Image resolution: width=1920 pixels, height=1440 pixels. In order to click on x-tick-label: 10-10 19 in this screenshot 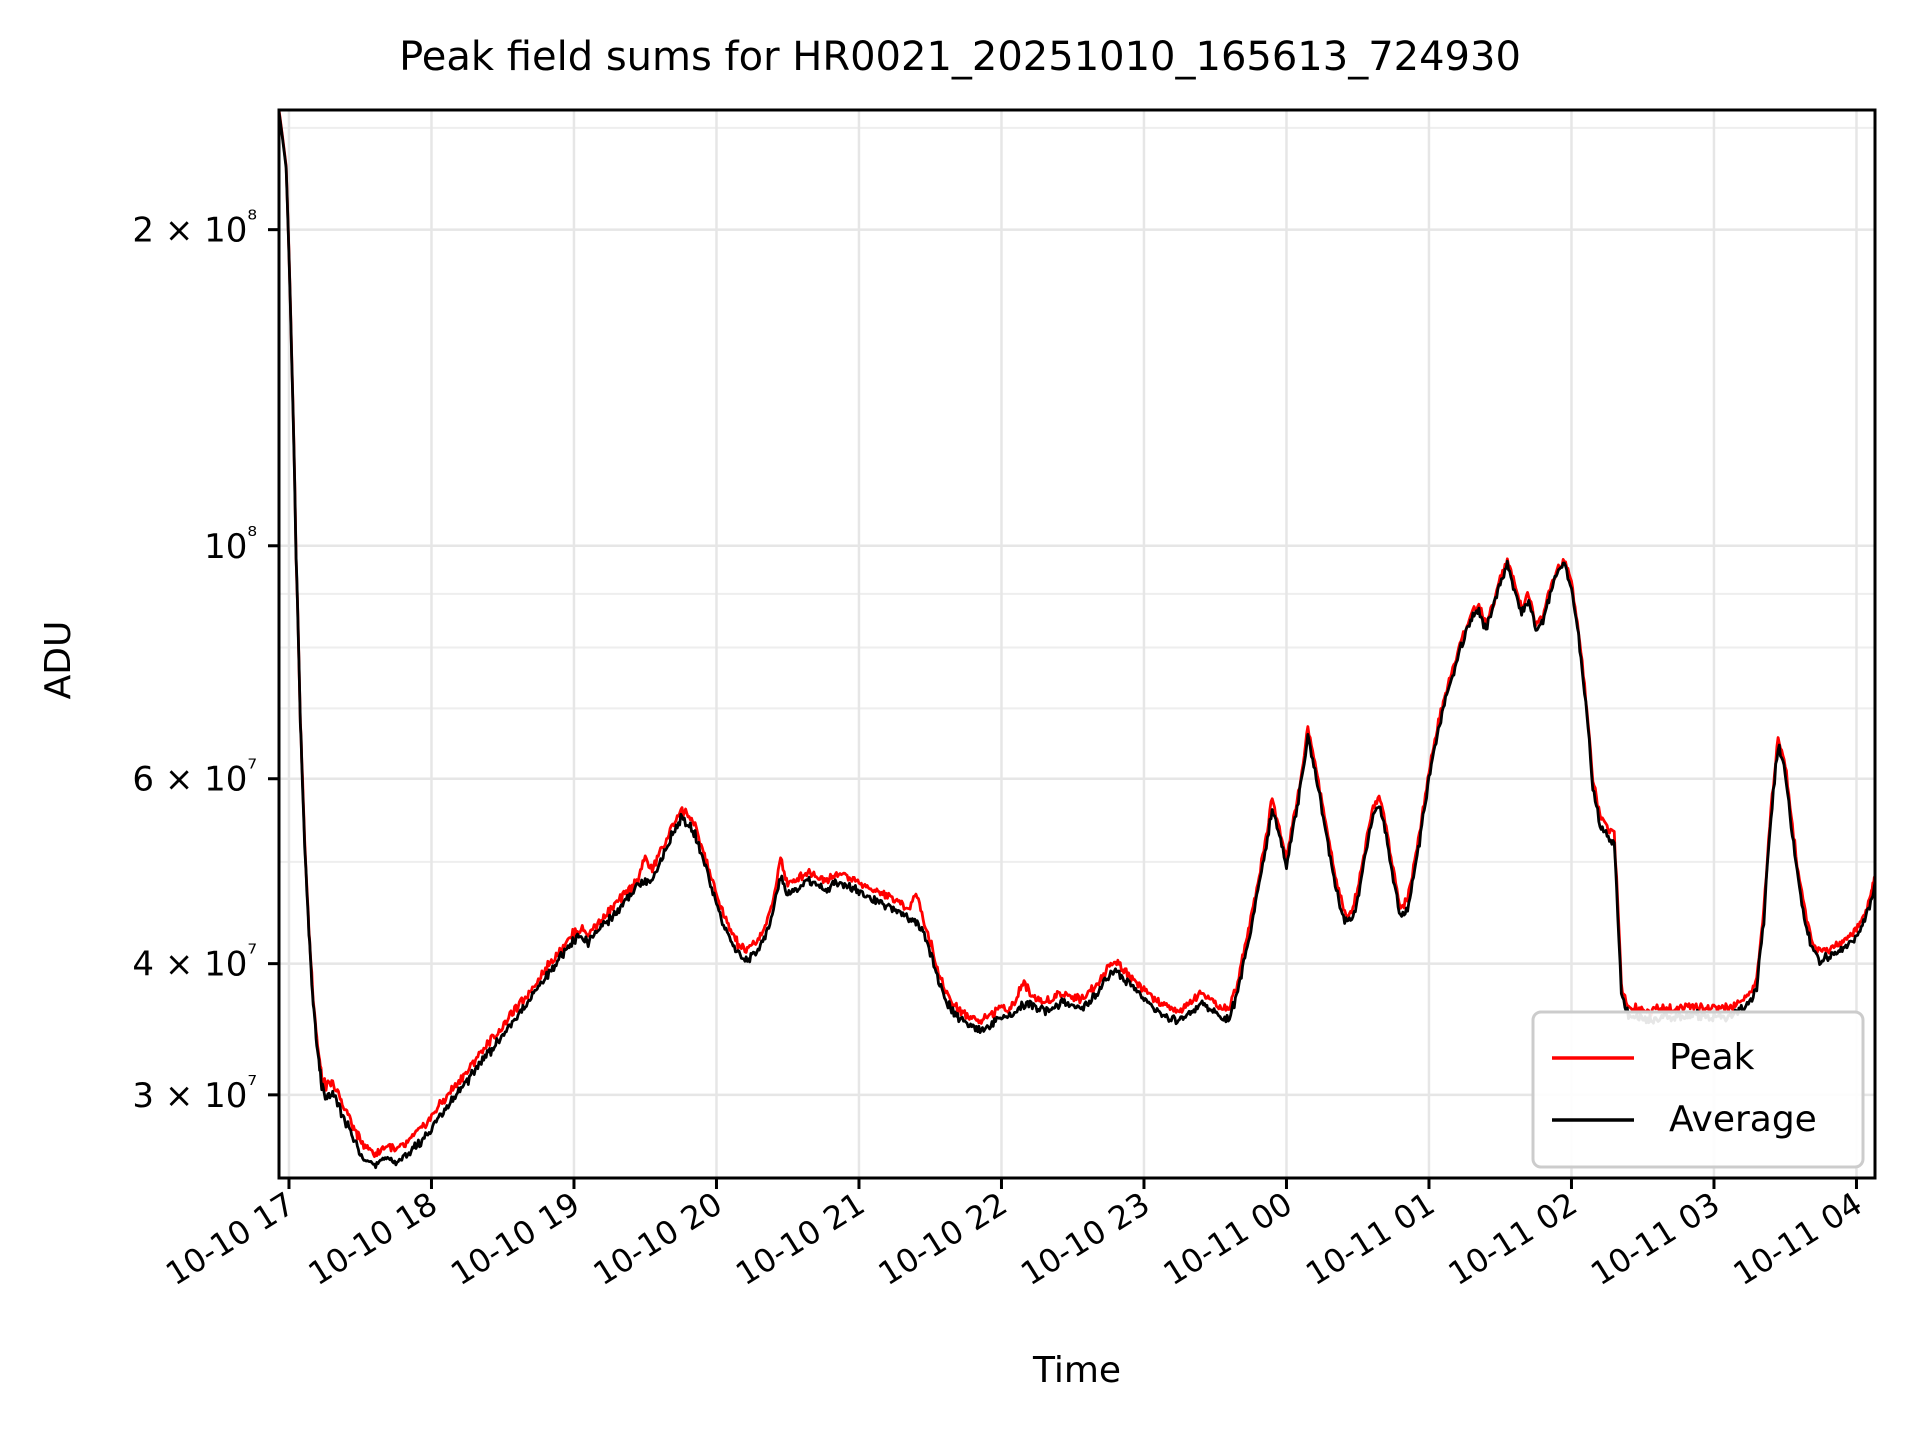, I will do `click(515, 1239)`.